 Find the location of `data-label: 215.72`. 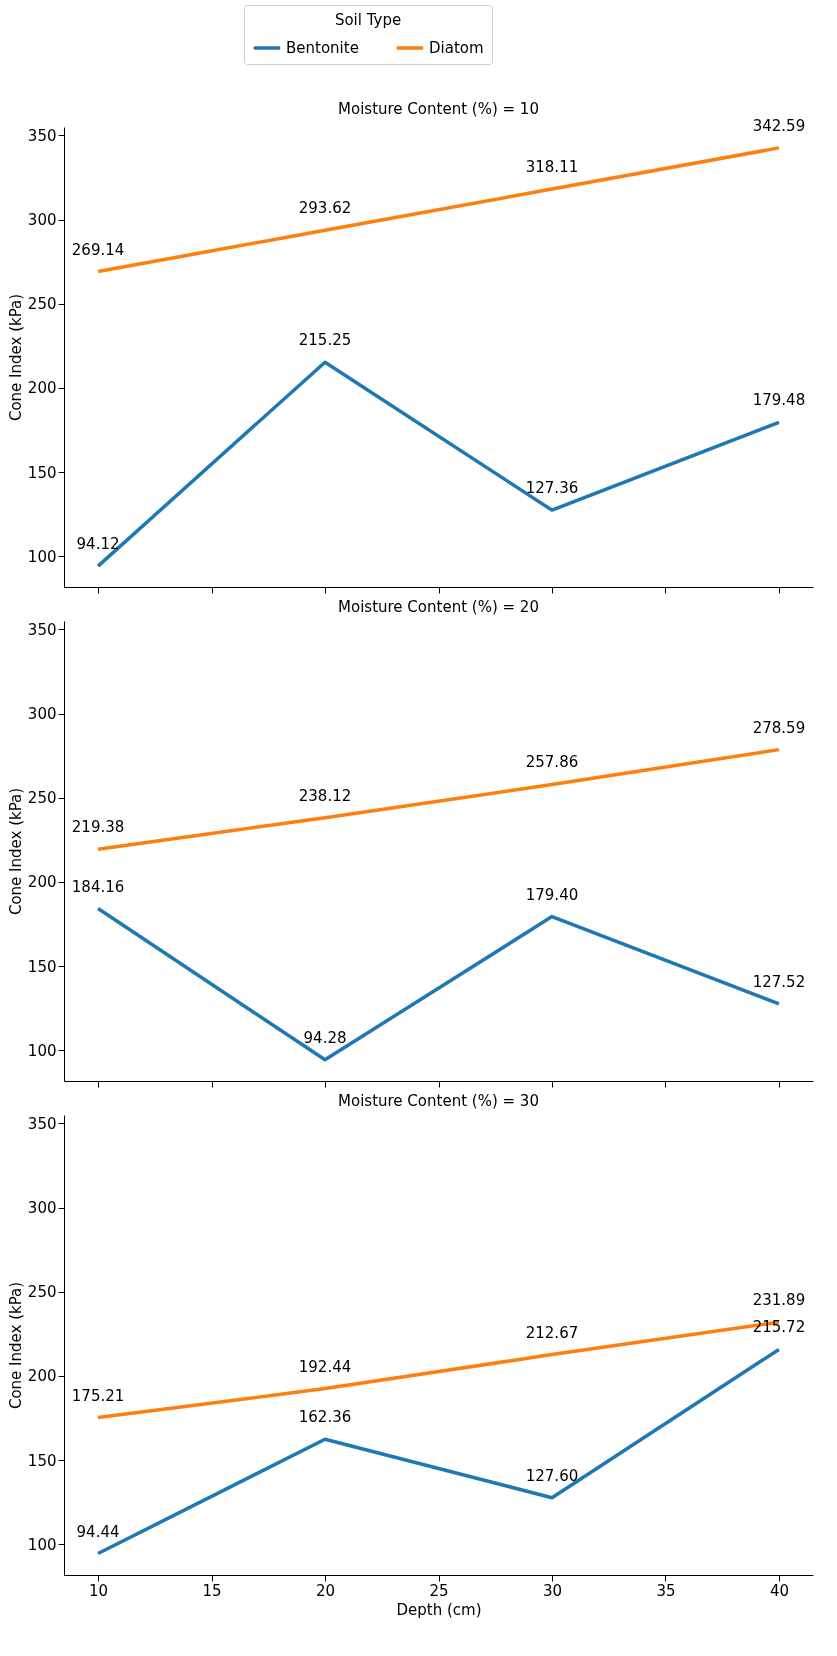

data-label: 215.72 is located at coordinates (779, 1327).